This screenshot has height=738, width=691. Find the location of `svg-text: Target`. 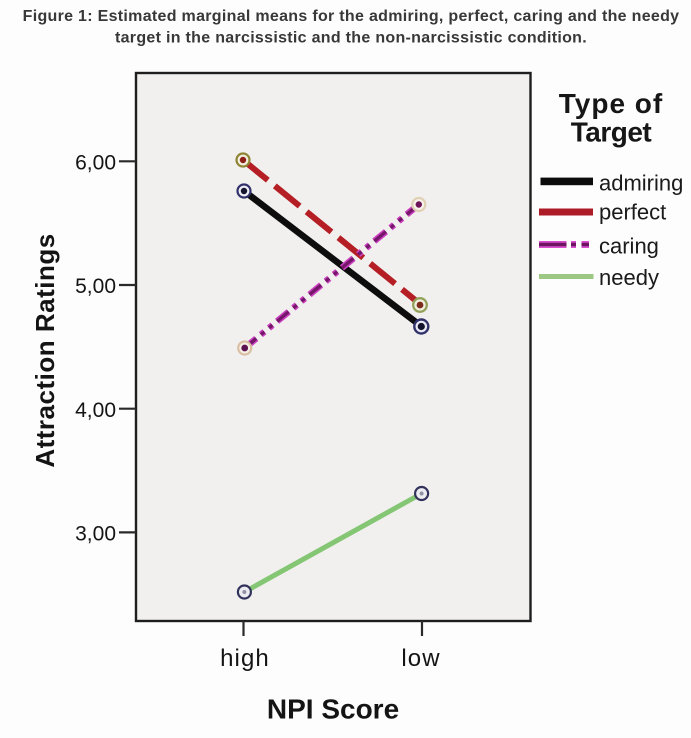

svg-text: Target is located at coordinates (611, 132).